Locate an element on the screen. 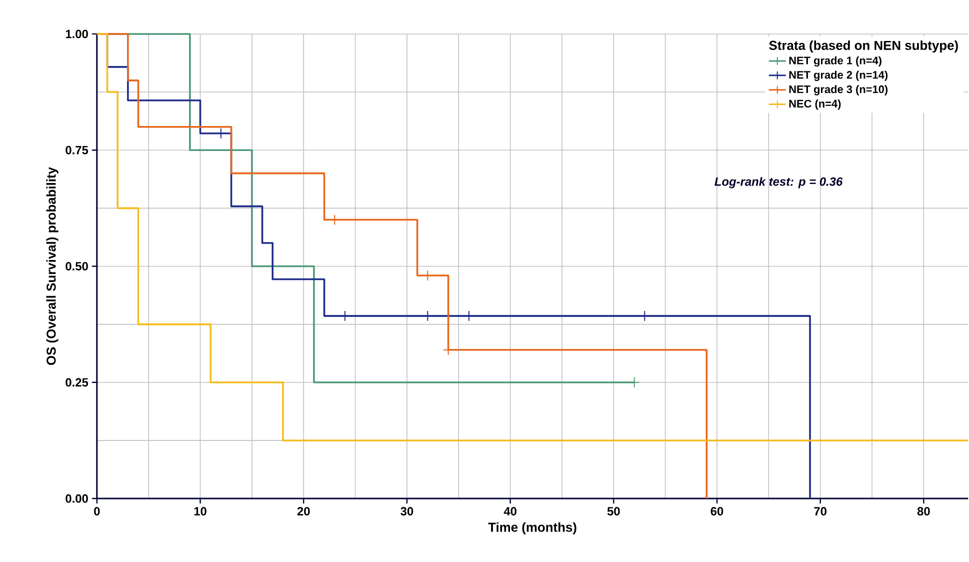 The image size is (969, 562). x-tick-label: 70 is located at coordinates (820, 511).